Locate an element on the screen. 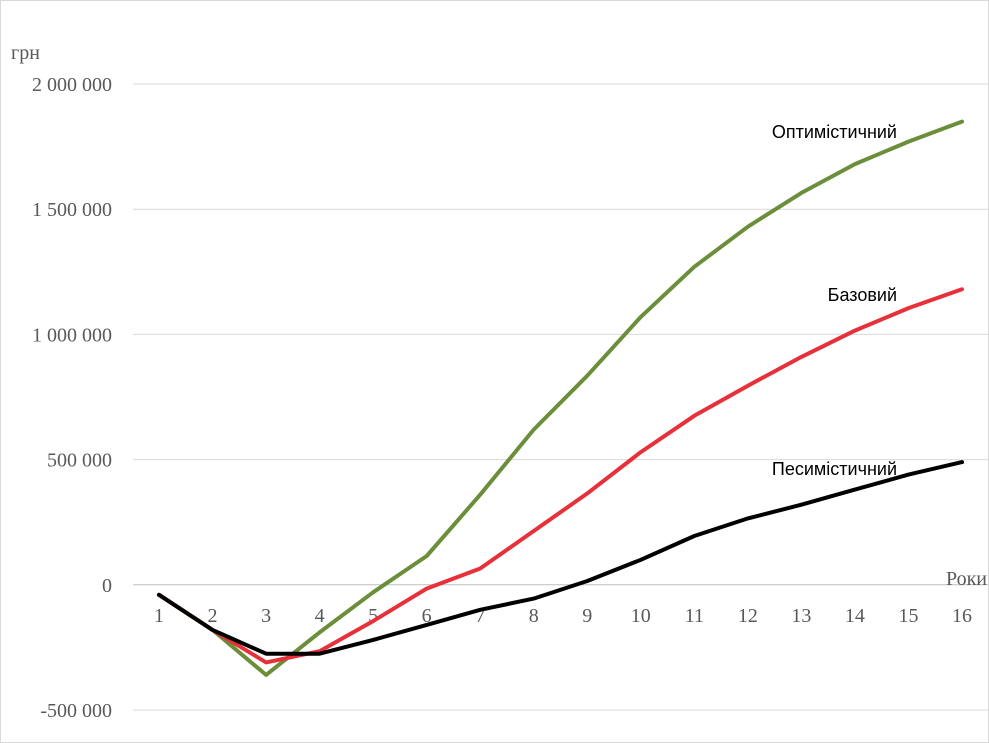 This screenshot has width=989, height=743. x-tick-label: 4 is located at coordinates (320, 616).